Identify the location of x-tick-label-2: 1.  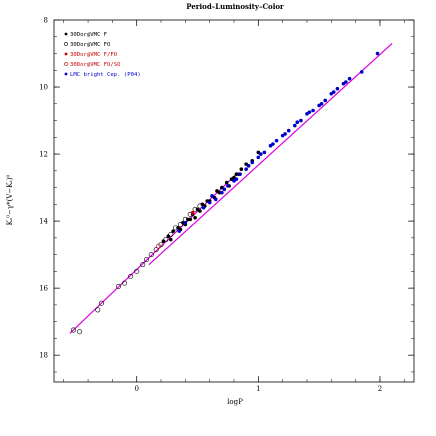
(258, 389).